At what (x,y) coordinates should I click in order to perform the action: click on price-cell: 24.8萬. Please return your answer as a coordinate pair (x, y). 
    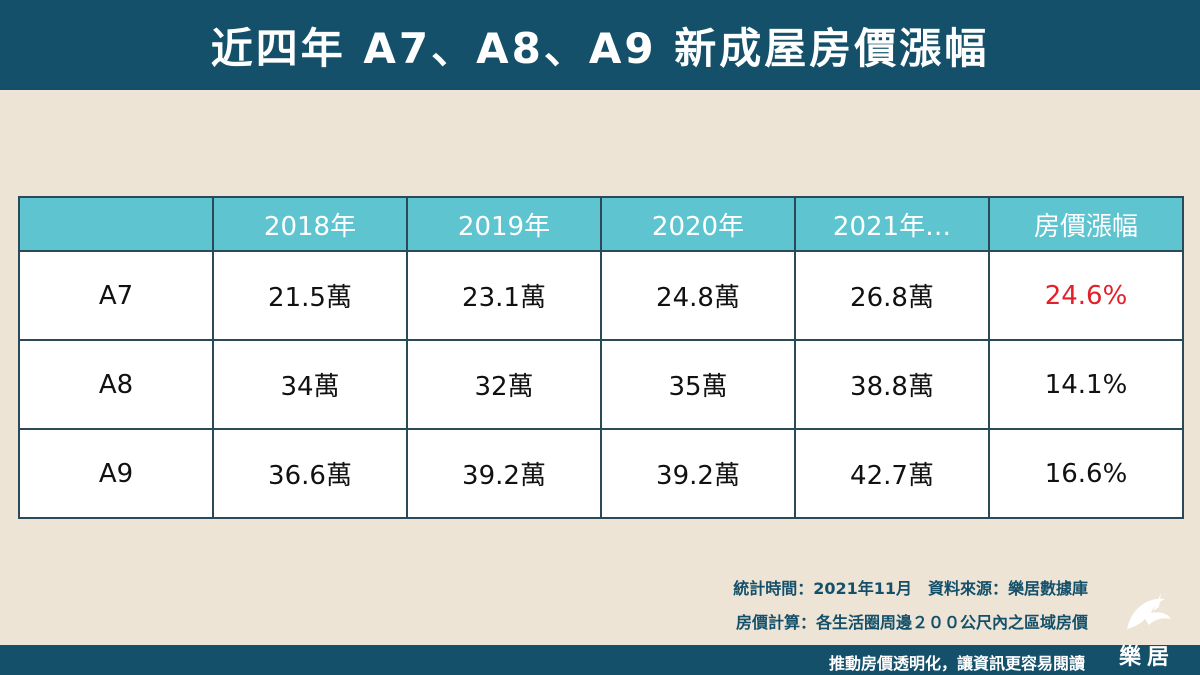
    Looking at the image, I should click on (698, 295).